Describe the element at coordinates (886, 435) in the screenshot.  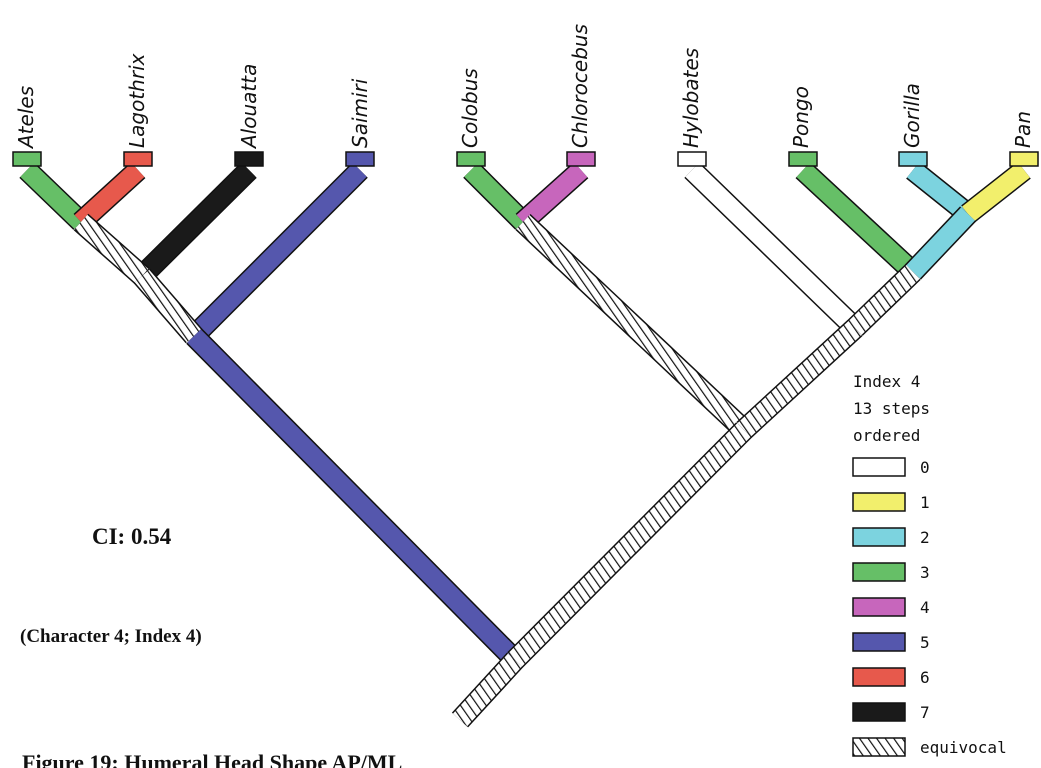
I see `legend-title-line-3: ordered` at that location.